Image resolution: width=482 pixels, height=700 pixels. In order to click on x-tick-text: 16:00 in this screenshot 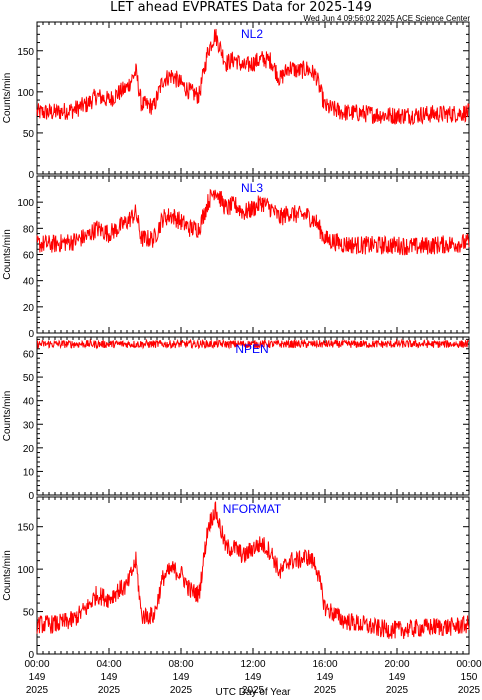, I will do `click(324, 664)`.